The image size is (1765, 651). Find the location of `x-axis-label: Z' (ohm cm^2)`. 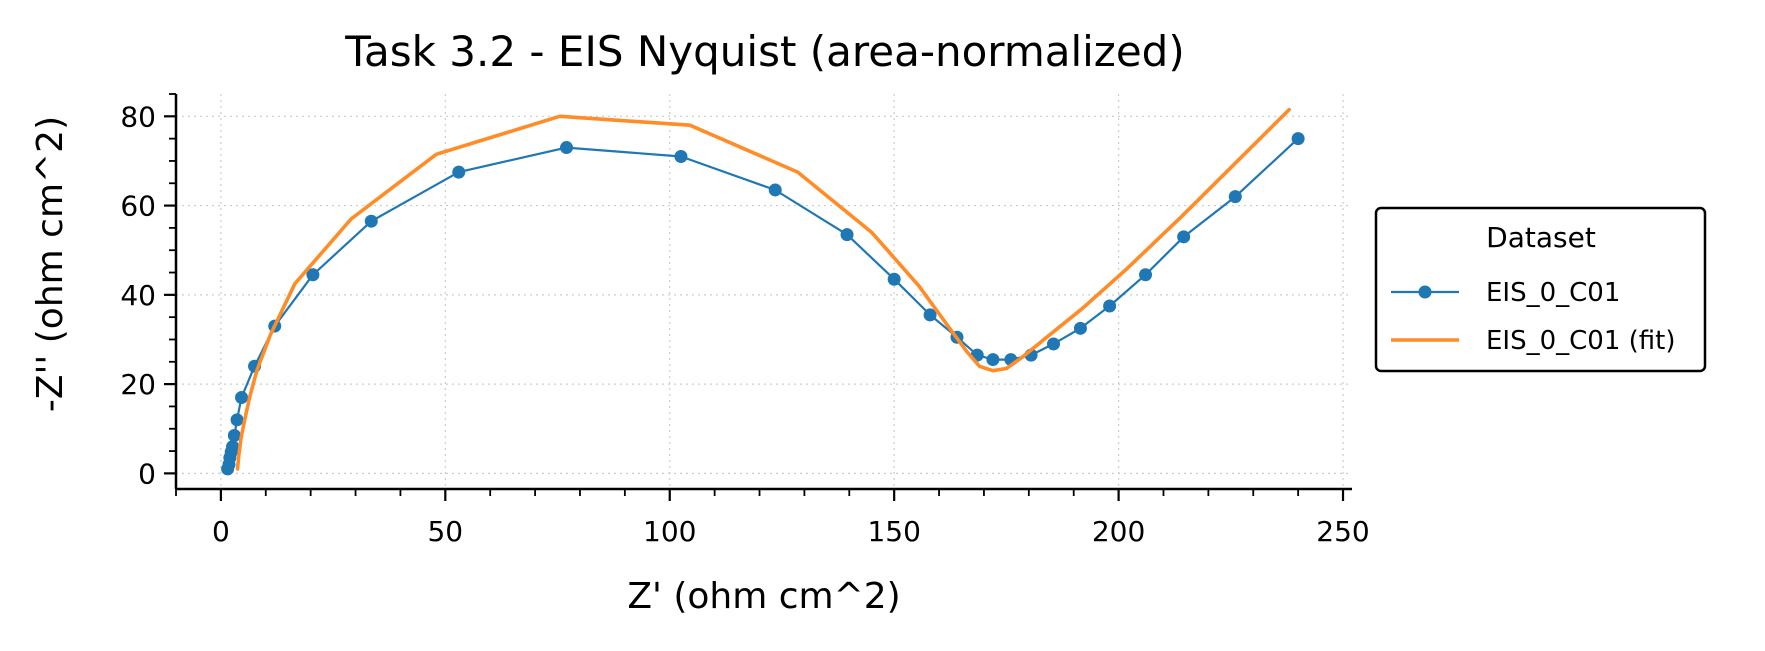

x-axis-label: Z' (ohm cm^2) is located at coordinates (763, 596).